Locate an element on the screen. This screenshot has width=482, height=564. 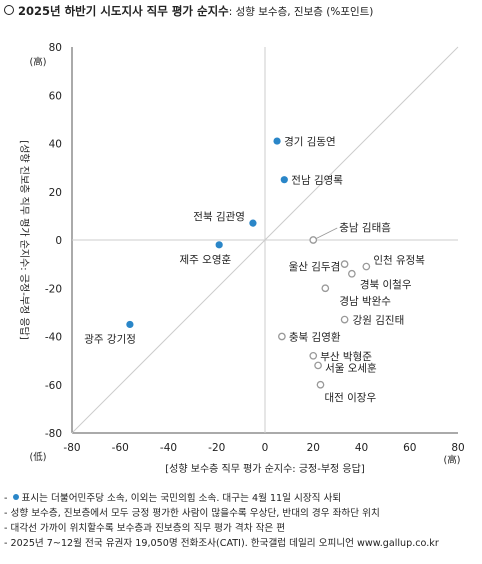
data-label-8: 경북 이철우 is located at coordinates (386, 284).